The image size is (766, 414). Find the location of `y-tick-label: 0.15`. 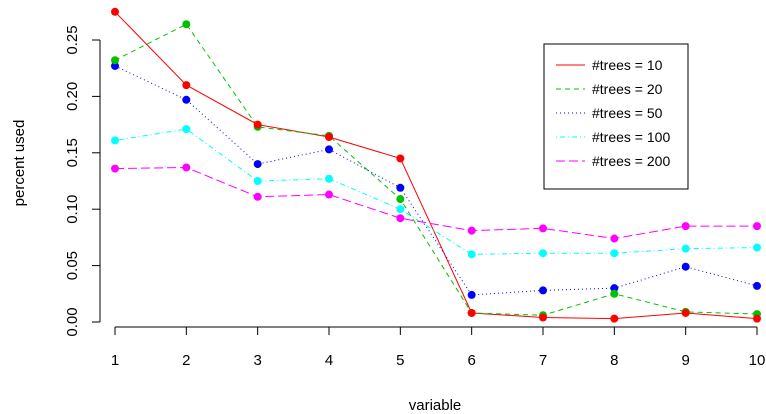

y-tick-label: 0.15 is located at coordinates (72, 152).